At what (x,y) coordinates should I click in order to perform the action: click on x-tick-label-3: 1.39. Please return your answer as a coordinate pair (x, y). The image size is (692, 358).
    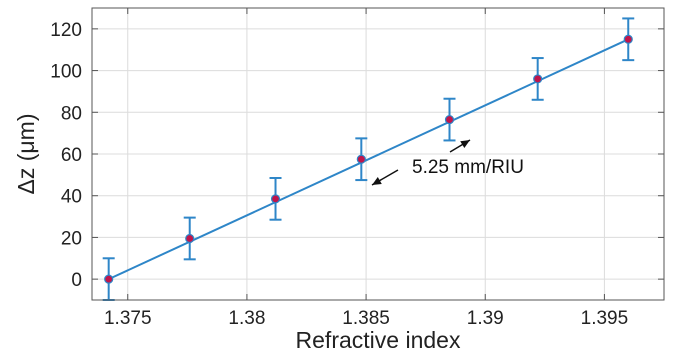
    Looking at the image, I should click on (485, 318).